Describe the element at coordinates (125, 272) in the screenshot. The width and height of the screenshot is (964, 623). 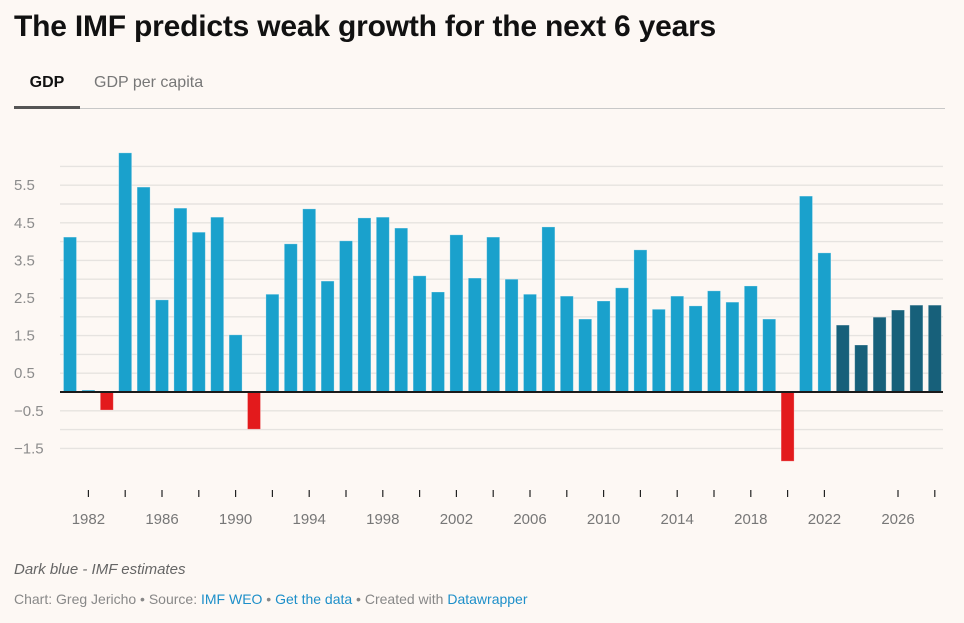
I see `bar-1984` at that location.